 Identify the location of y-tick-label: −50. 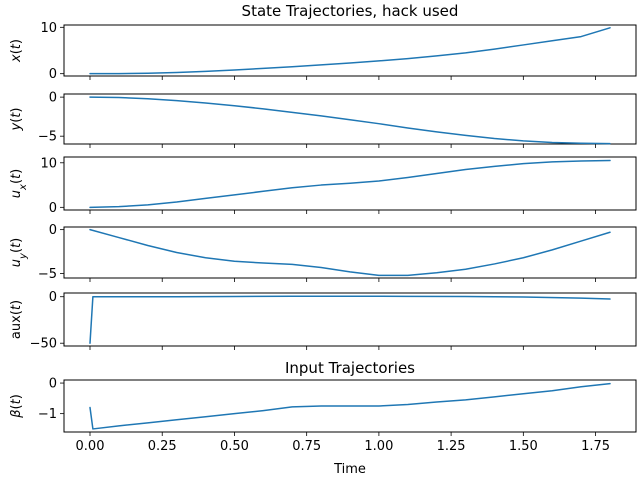
(43, 344).